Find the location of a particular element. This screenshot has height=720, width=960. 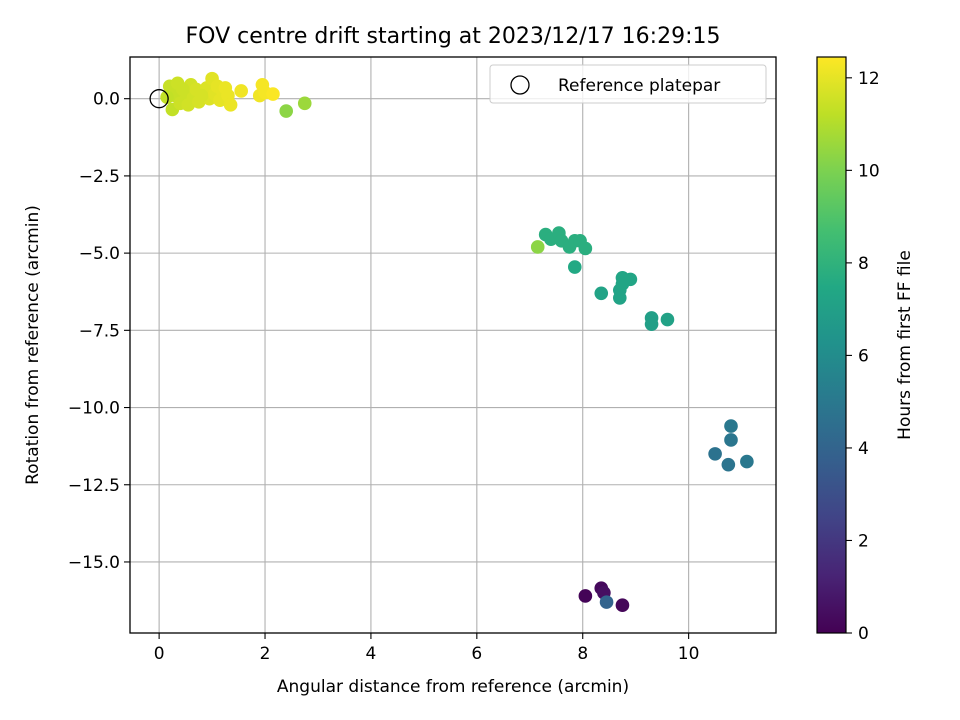

y-tick-label: −2.5 is located at coordinates (99, 177).